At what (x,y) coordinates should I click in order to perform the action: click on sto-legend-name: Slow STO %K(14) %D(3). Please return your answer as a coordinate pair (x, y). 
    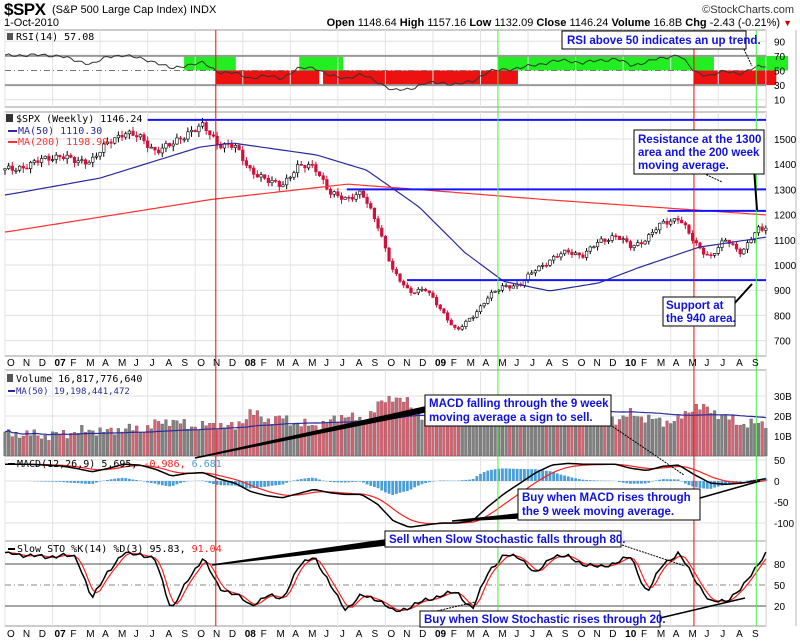
    Looking at the image, I should click on (80, 549).